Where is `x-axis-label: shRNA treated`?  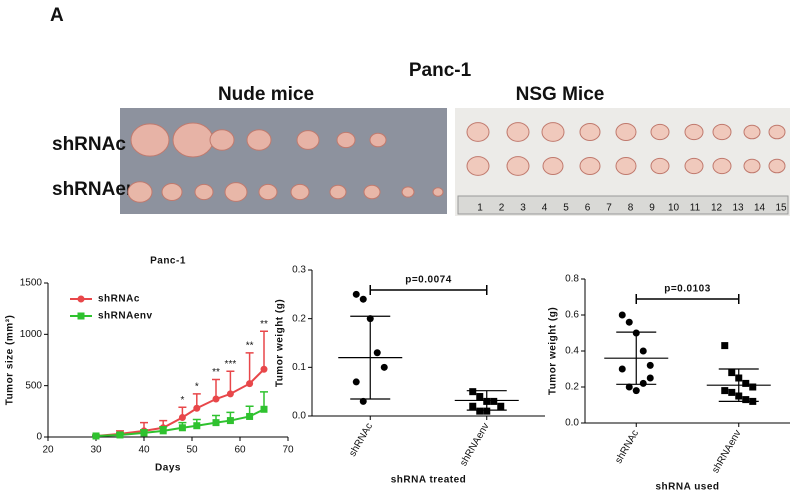
x-axis-label: shRNA treated is located at coordinates (429, 480).